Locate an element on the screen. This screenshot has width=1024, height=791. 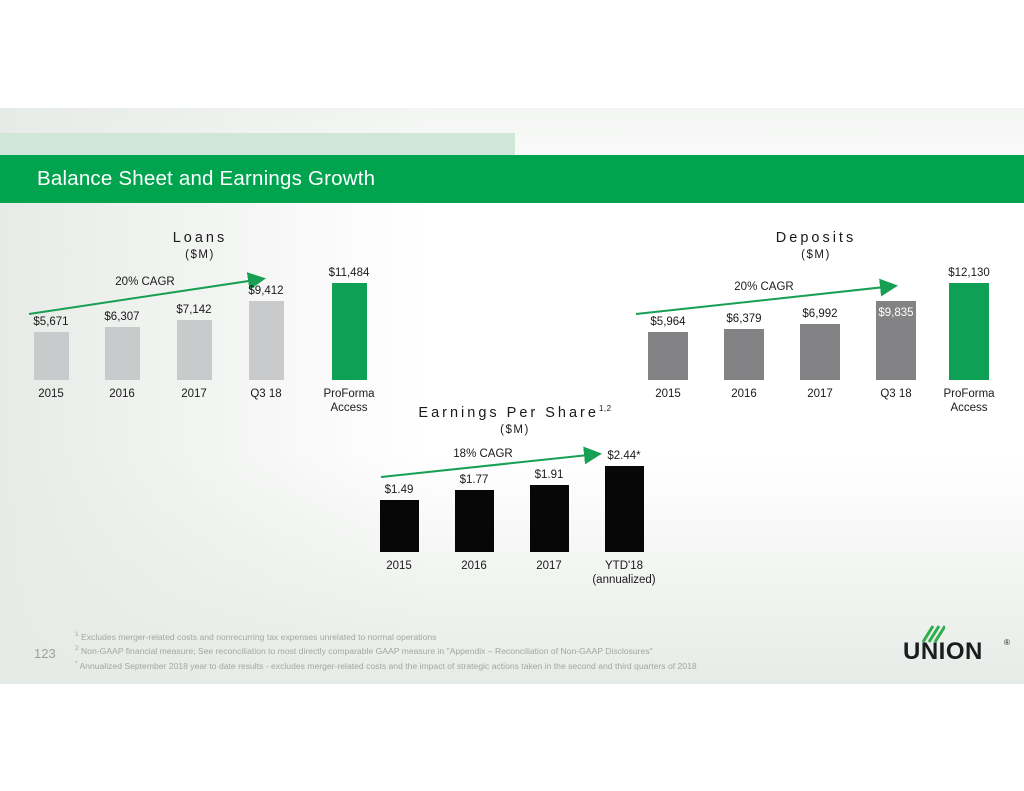
bar-value-label: $6,992 is located at coordinates (820, 314).